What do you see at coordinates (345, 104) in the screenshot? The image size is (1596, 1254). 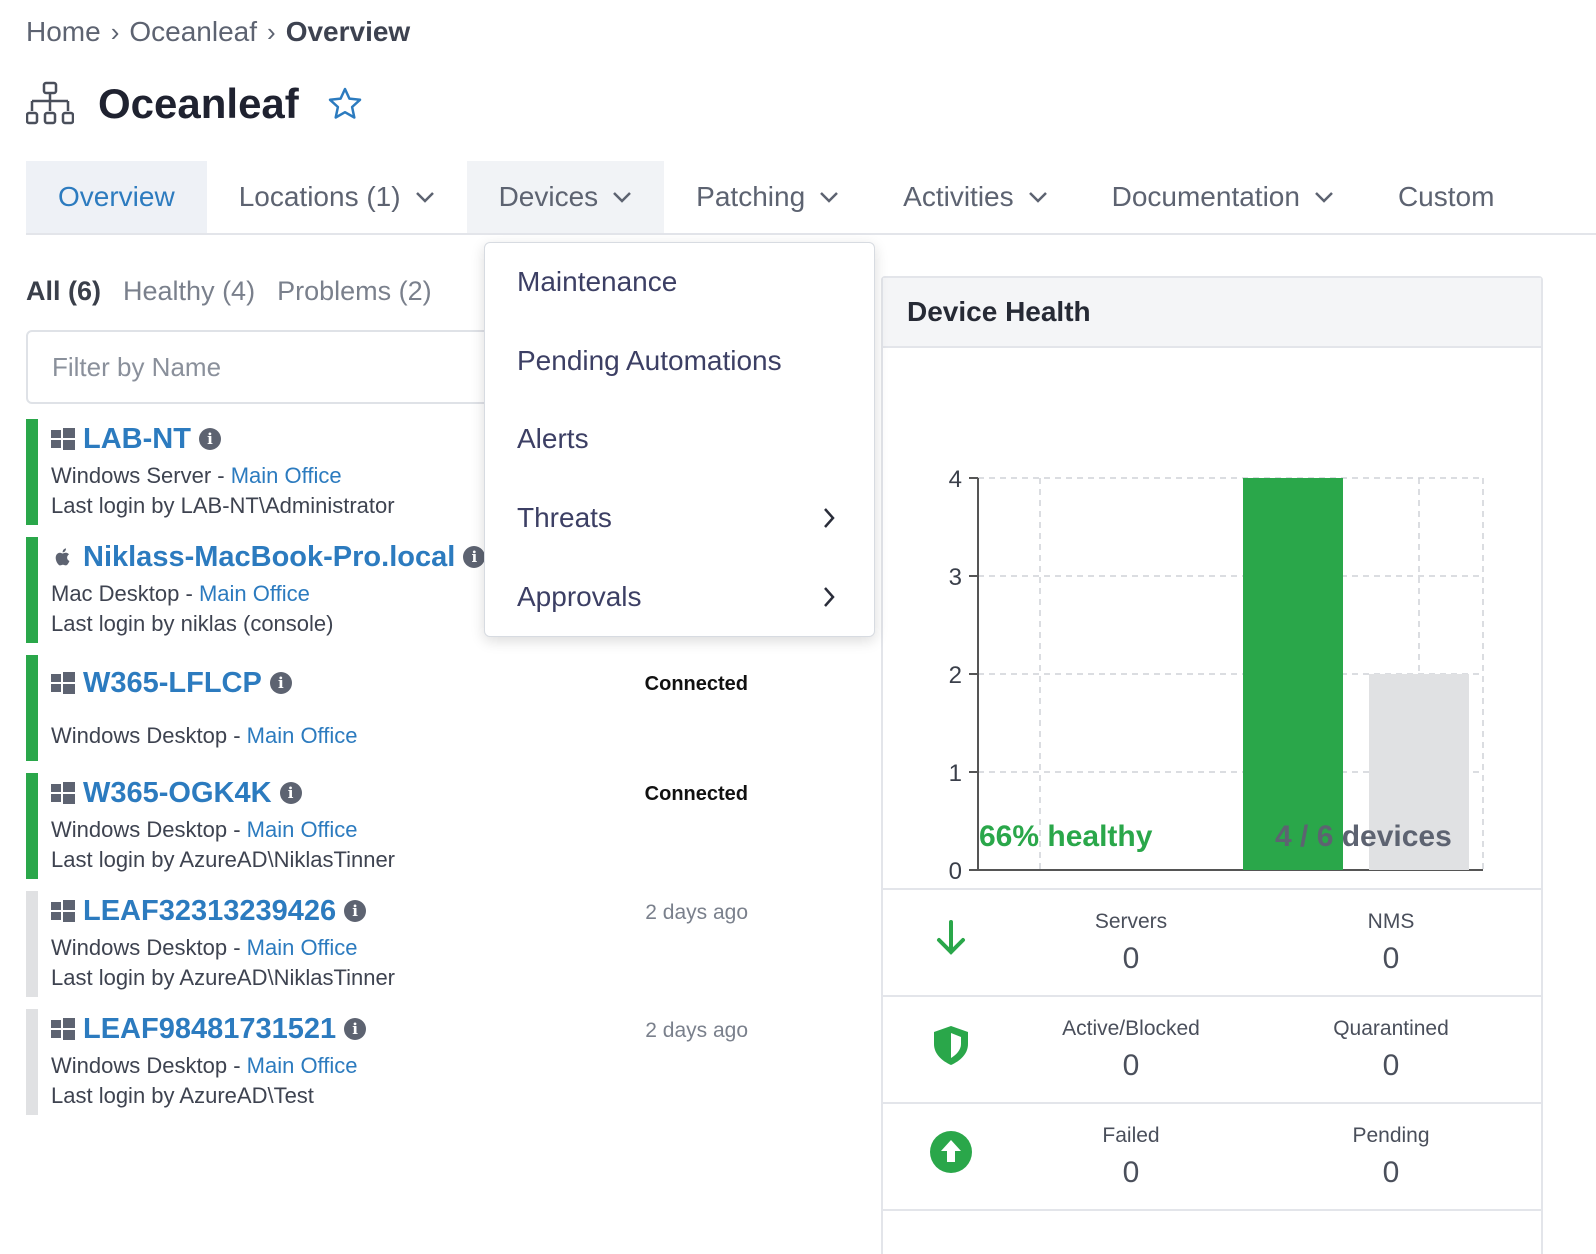 I see `favorite-star-icon` at bounding box center [345, 104].